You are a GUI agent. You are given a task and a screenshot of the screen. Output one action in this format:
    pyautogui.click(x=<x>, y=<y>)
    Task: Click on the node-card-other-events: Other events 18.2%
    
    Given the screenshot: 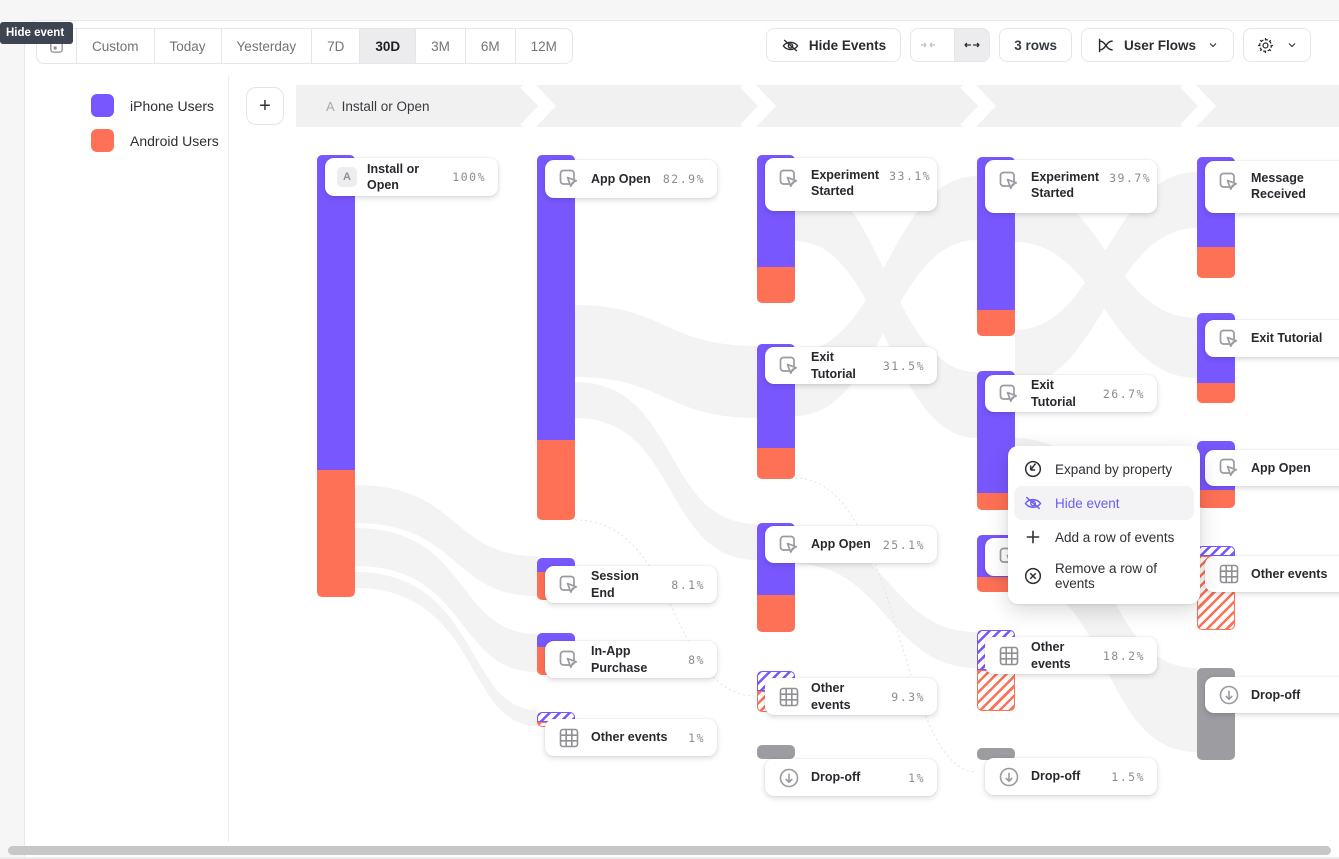 What is the action you would take?
    pyautogui.click(x=1071, y=655)
    